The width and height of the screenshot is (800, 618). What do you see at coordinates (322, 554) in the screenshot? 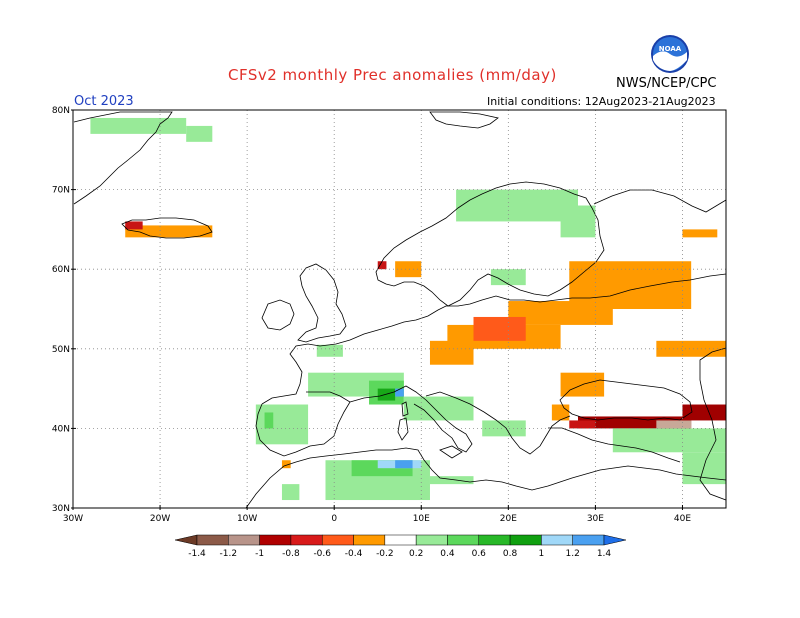
I see `colorbar-label: -0.6` at bounding box center [322, 554].